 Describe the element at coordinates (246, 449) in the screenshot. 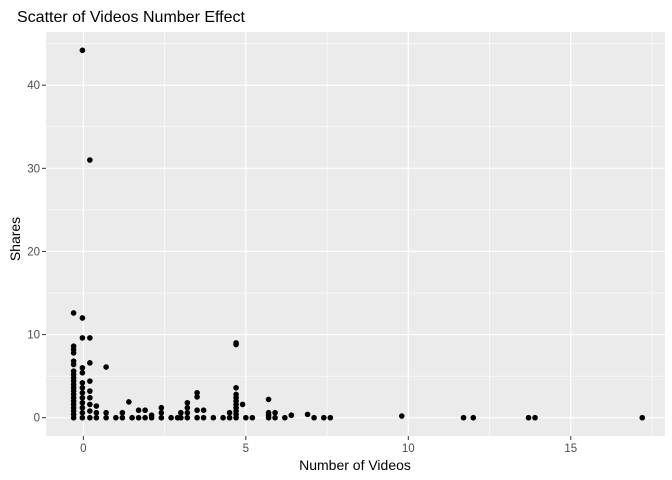

I see `x-tick-label: 5` at that location.